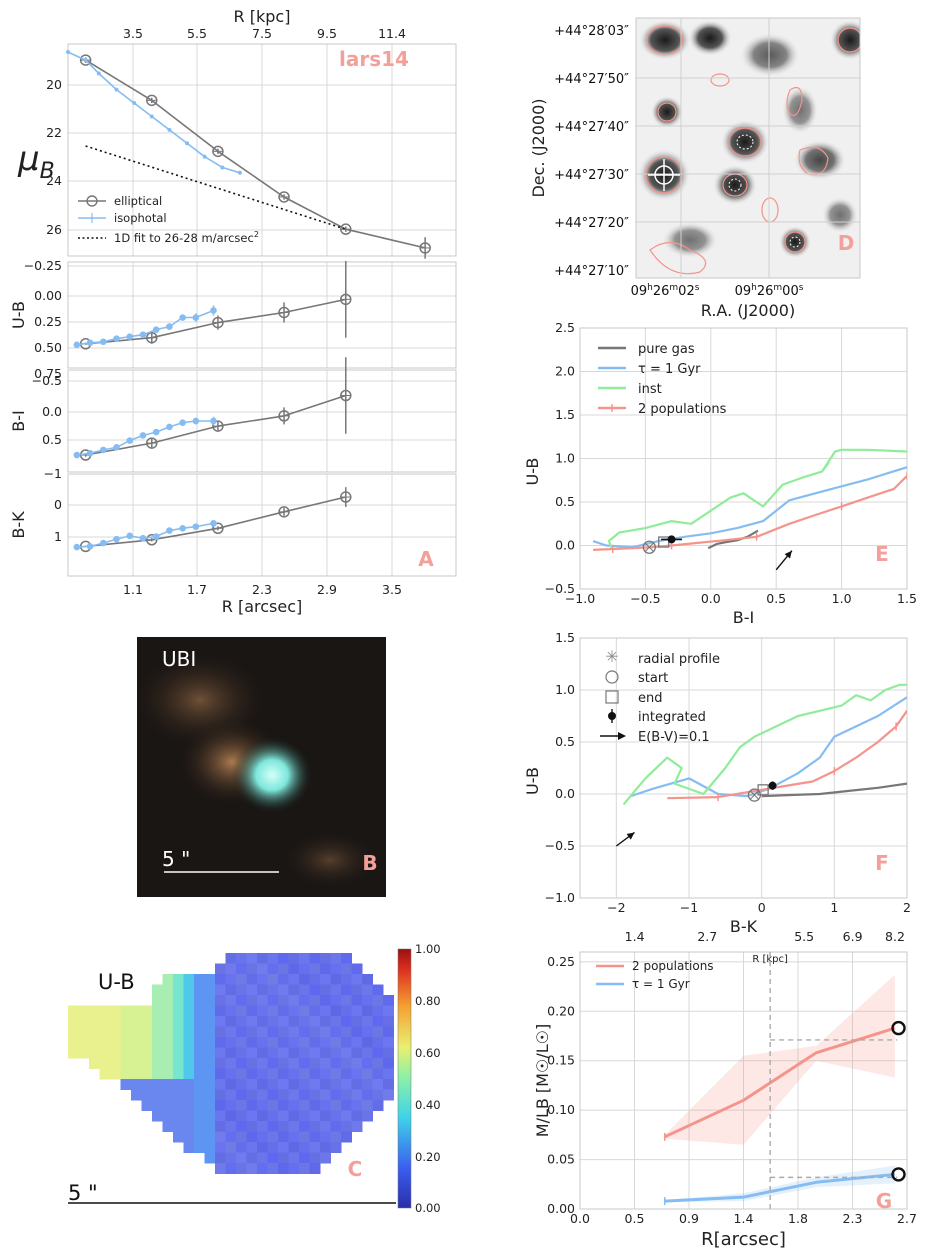 This screenshot has width=927, height=1259. Describe the element at coordinates (54, 132) in the screenshot. I see `y-tick: 22` at that location.